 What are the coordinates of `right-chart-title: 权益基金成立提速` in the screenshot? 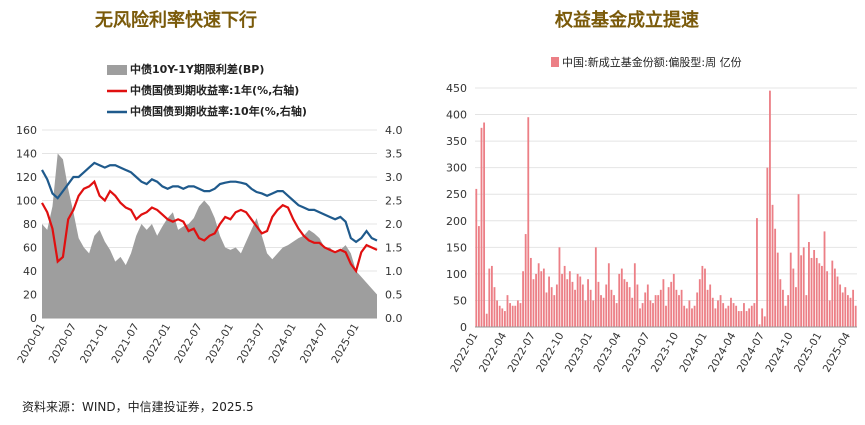 It's located at (627, 20).